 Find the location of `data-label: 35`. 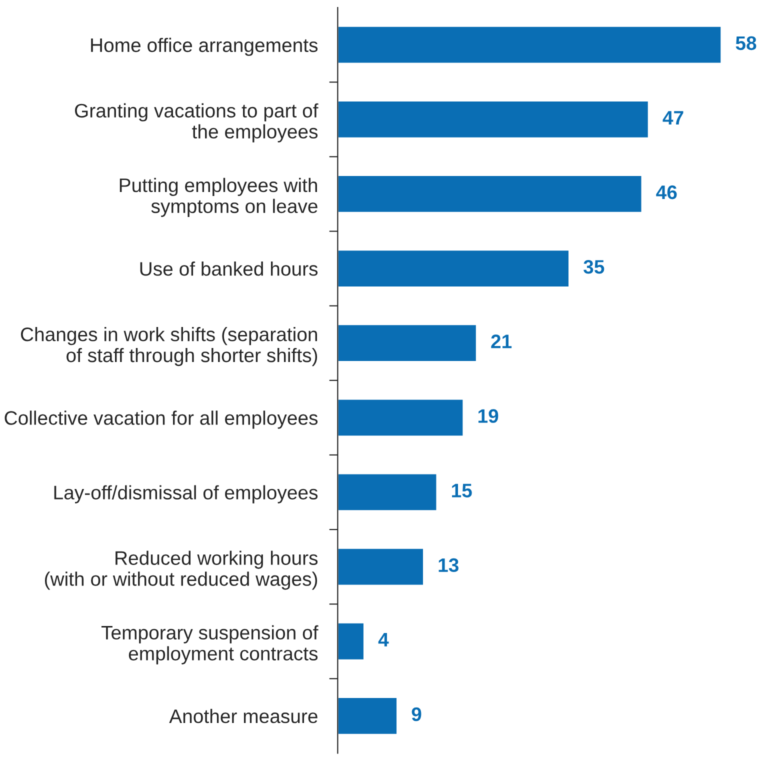

data-label: 35 is located at coordinates (594, 267).